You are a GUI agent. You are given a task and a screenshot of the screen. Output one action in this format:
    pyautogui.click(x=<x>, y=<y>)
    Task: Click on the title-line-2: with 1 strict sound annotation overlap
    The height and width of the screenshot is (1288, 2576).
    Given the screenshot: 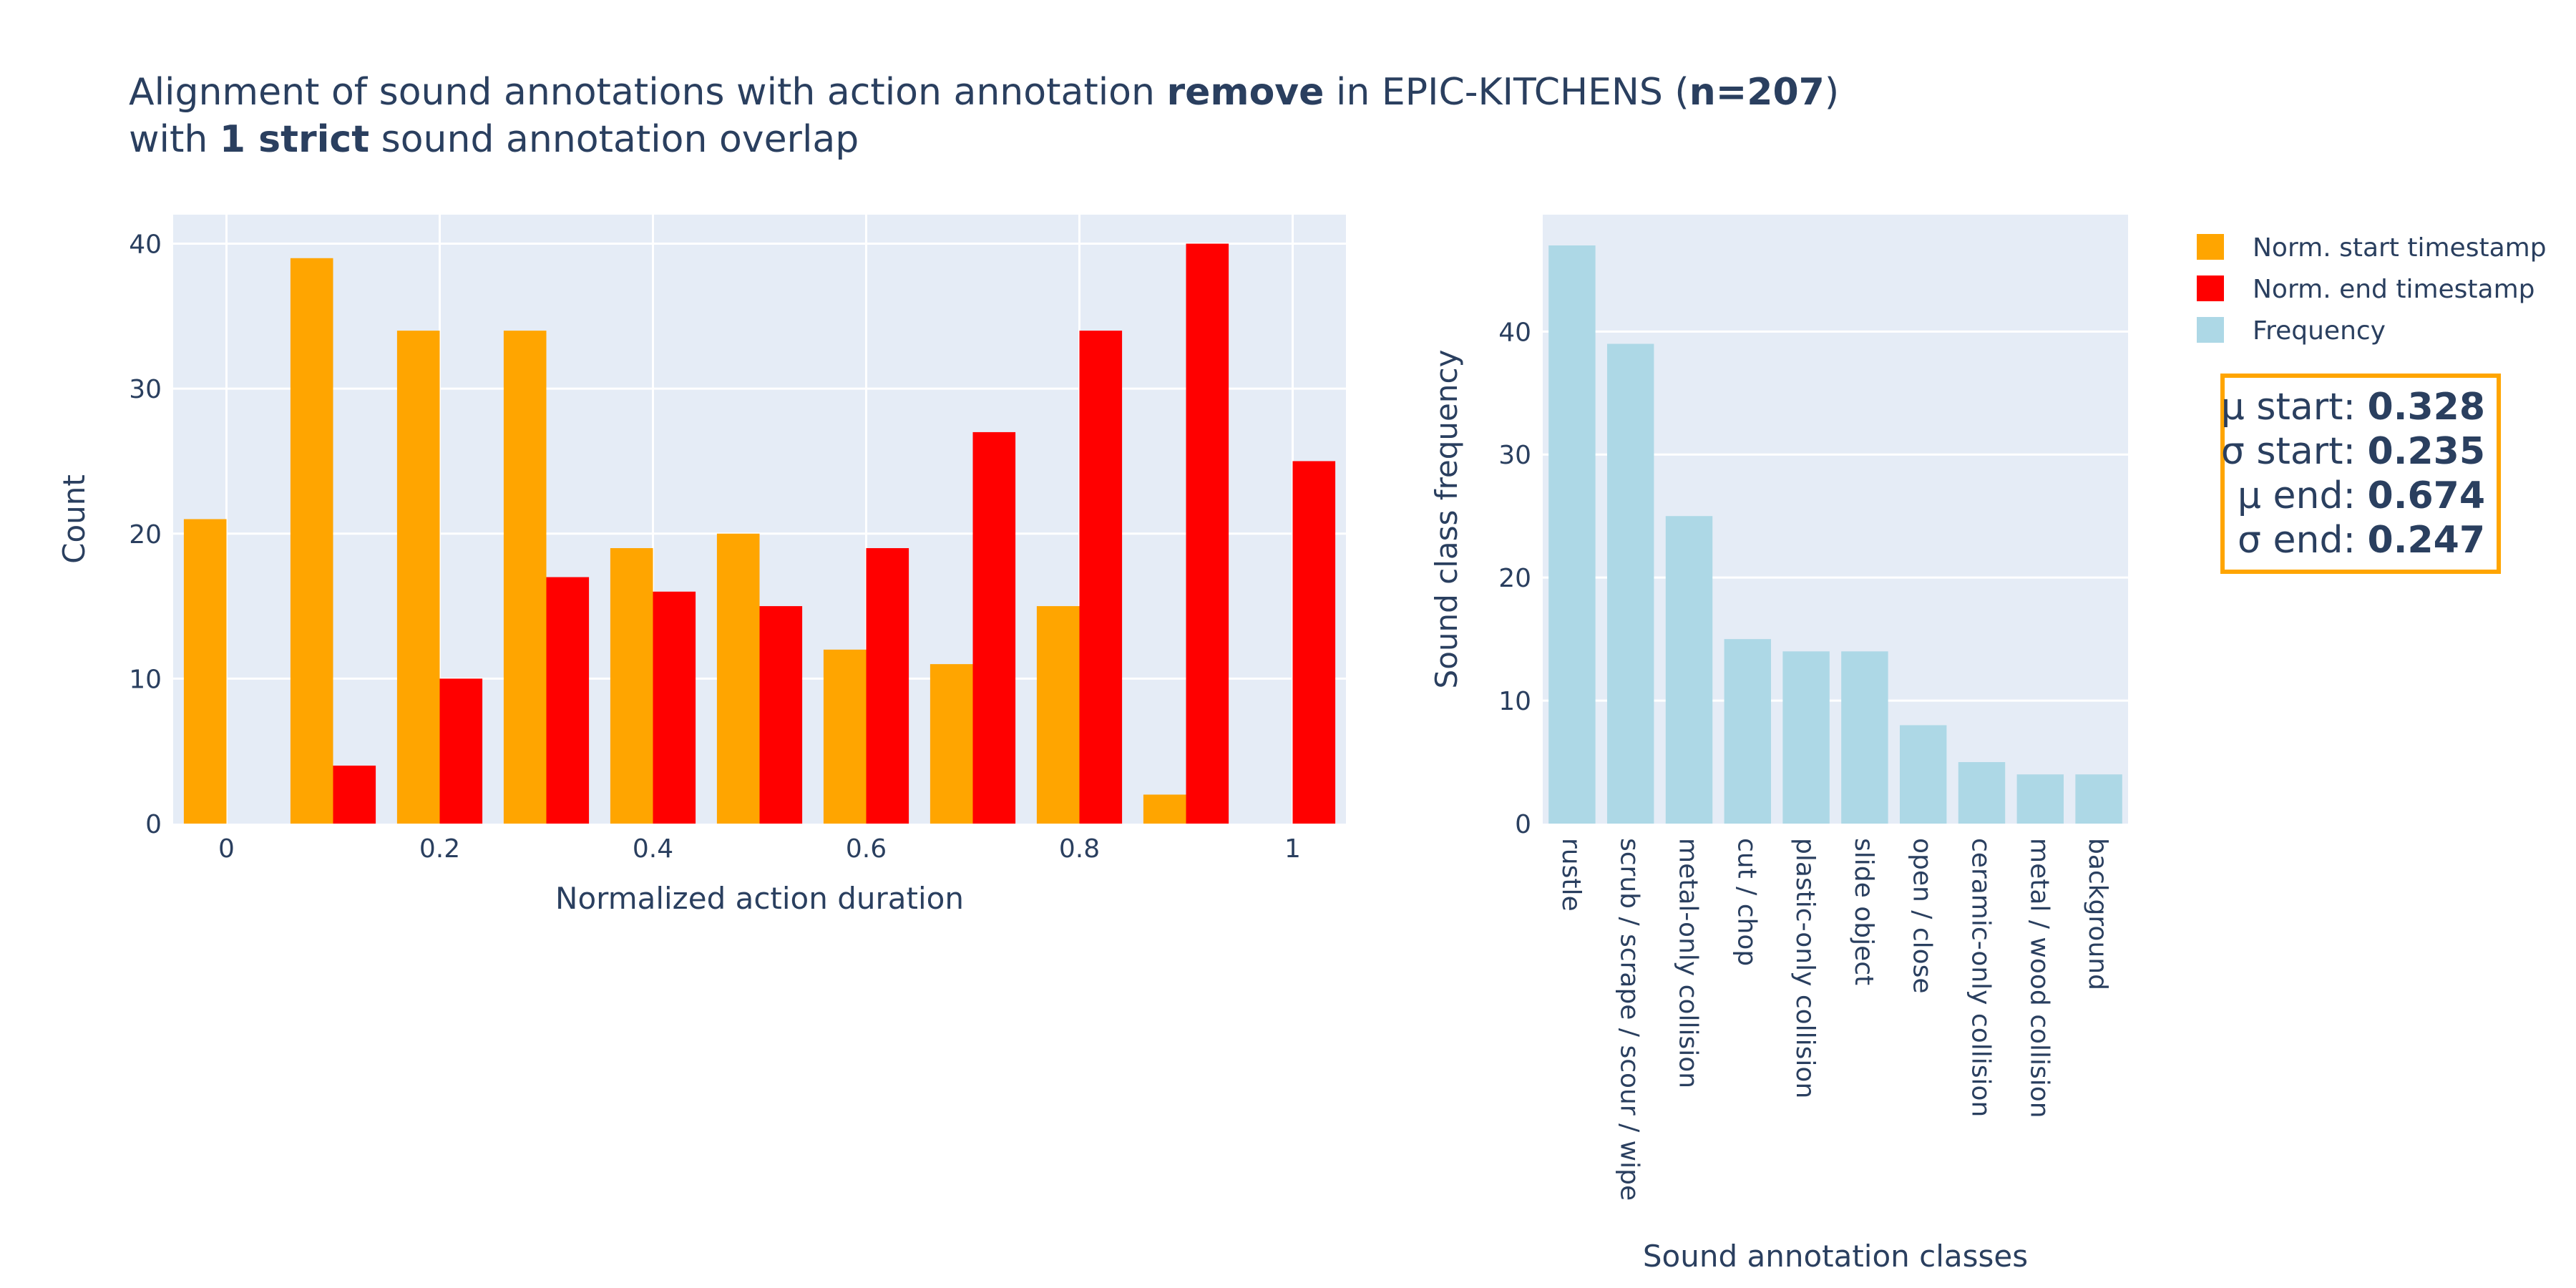 What is the action you would take?
    pyautogui.click(x=984, y=139)
    